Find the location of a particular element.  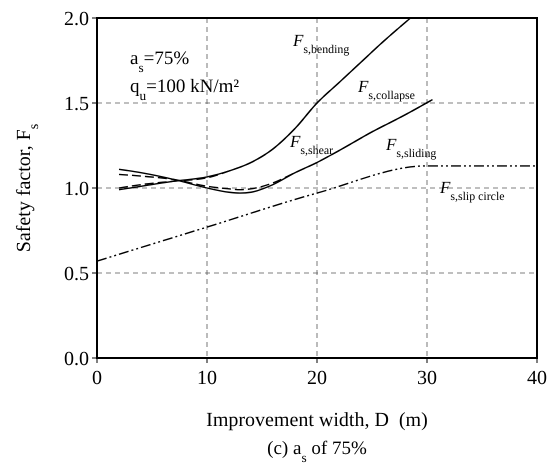

x-tick-label: 20 is located at coordinates (317, 378).